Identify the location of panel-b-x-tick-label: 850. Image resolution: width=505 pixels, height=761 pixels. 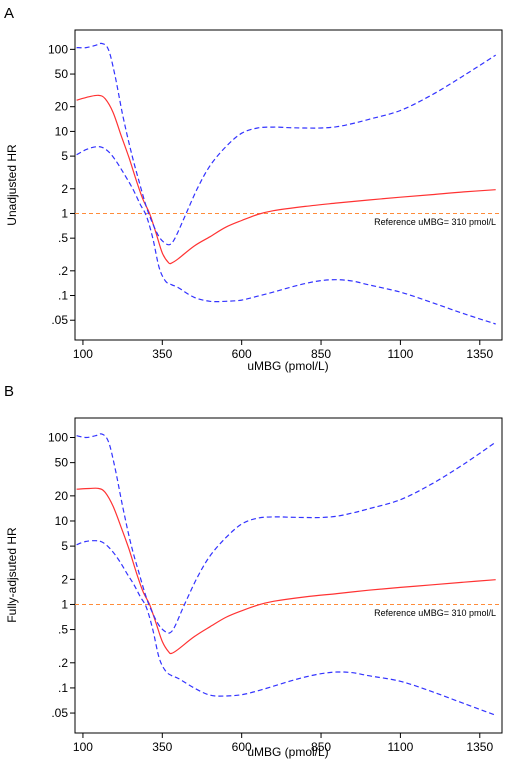
(321, 747).